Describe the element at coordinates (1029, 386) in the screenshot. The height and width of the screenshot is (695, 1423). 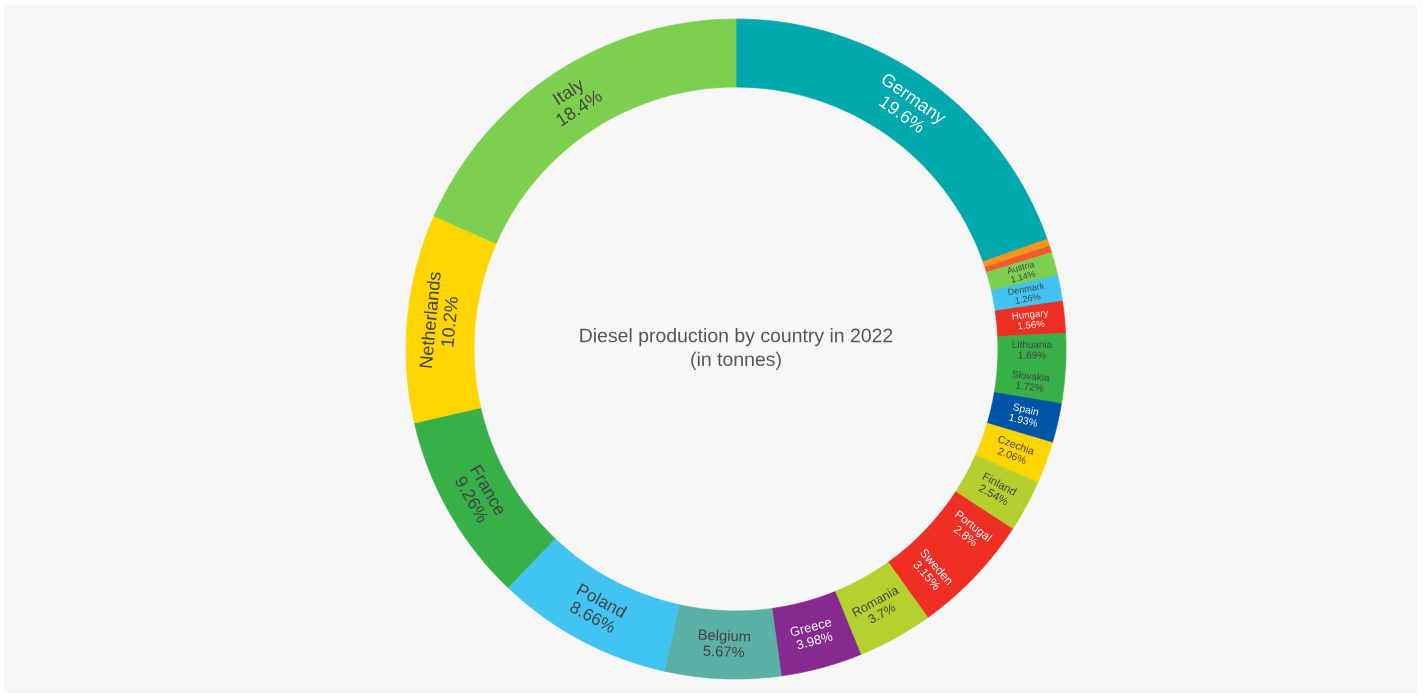
I see `data-label: 1.72%` at that location.